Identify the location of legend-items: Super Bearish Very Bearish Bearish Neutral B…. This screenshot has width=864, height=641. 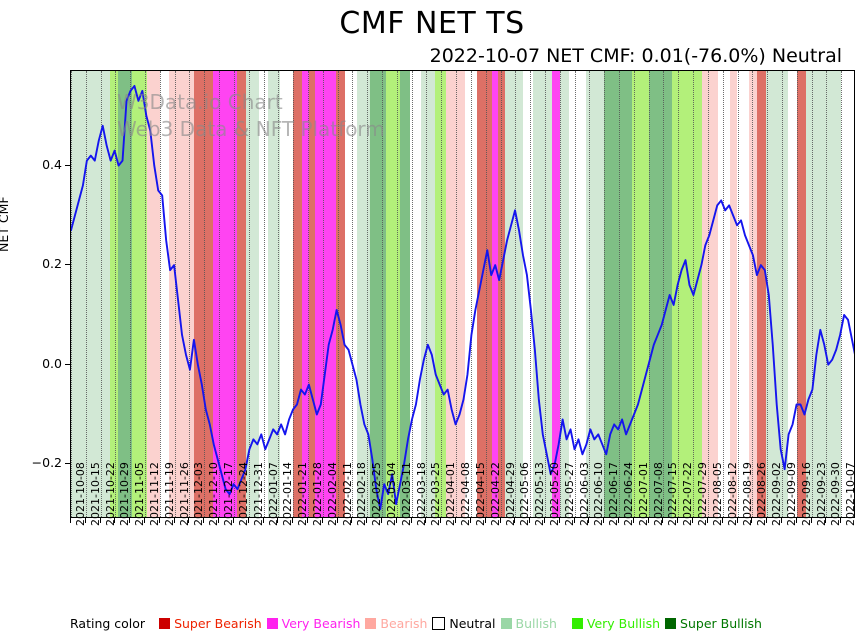
(463, 623).